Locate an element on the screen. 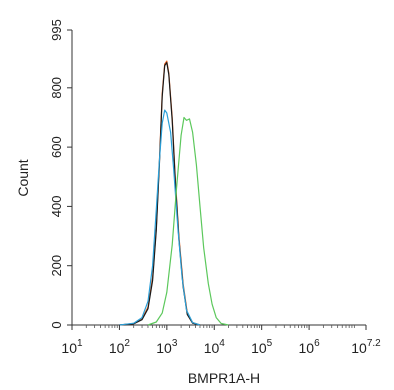  y-tick-label: 200 is located at coordinates (56, 266).